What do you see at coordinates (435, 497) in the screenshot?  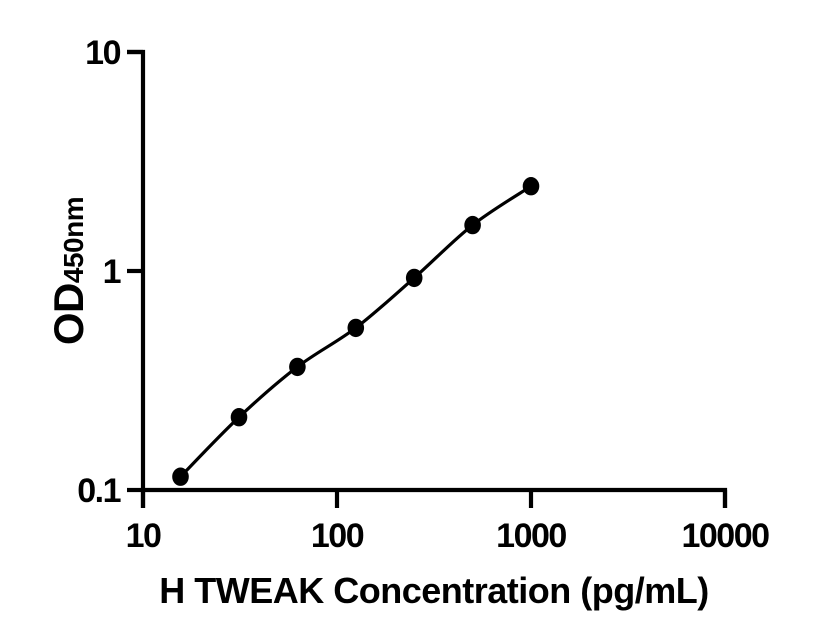 I see `x-axis-line` at bounding box center [435, 497].